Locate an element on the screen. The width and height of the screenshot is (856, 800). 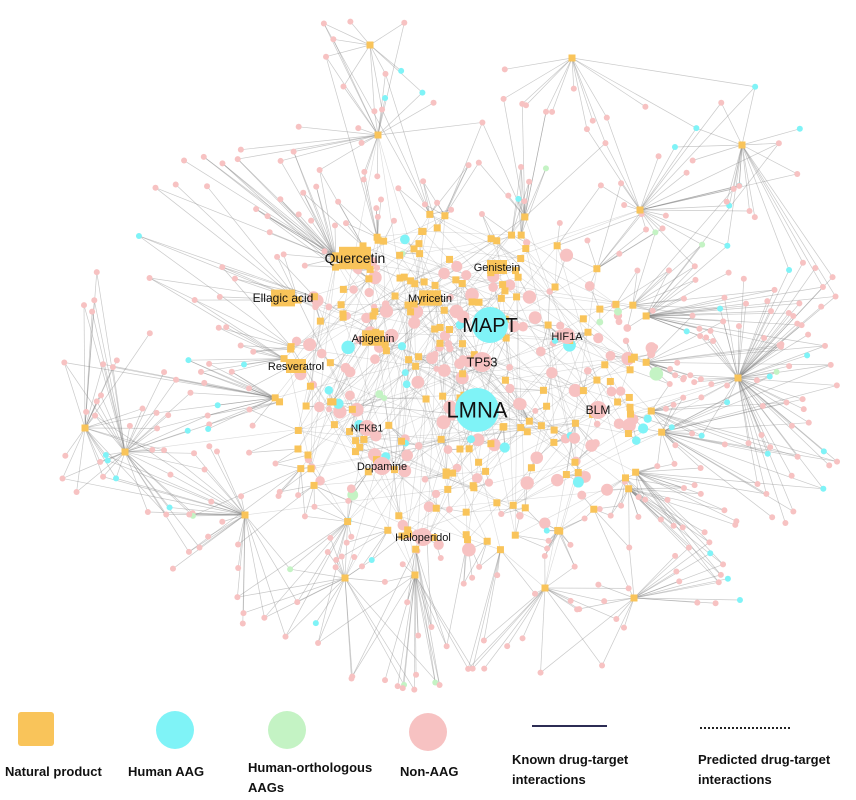
legend-square is located at coordinates (36, 729).